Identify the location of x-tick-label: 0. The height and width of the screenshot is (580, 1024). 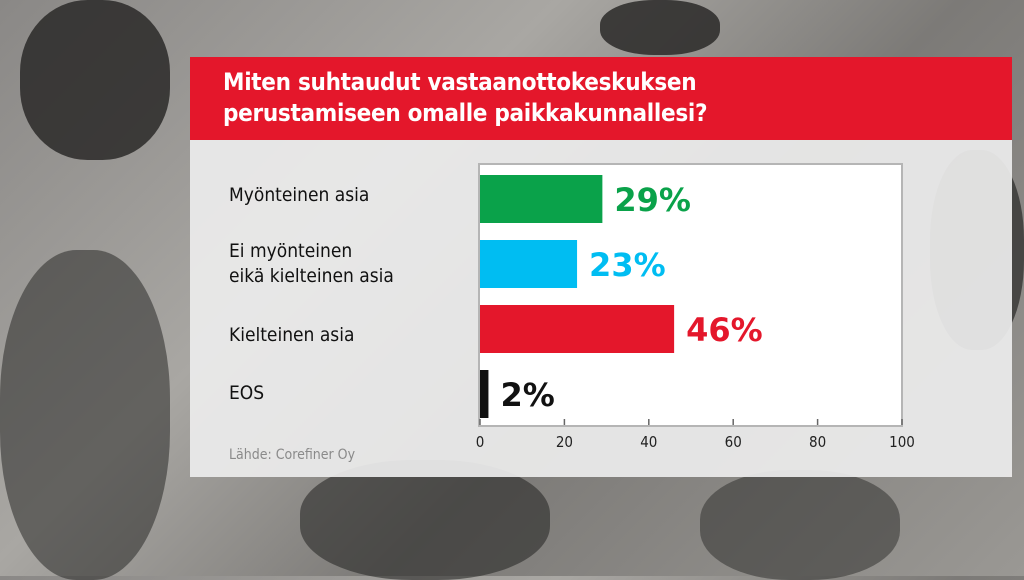
(480, 442).